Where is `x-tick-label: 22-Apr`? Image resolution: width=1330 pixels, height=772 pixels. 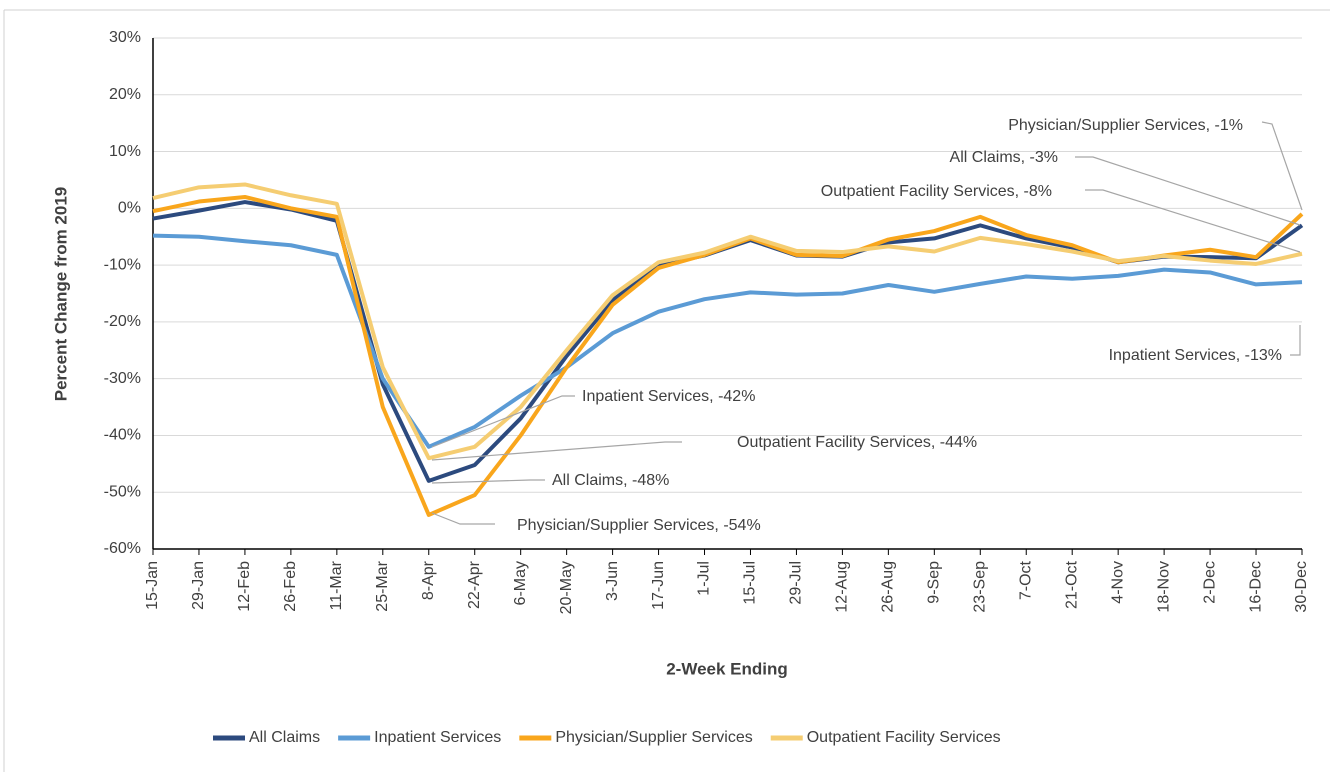 x-tick-label: 22-Apr is located at coordinates (474, 584).